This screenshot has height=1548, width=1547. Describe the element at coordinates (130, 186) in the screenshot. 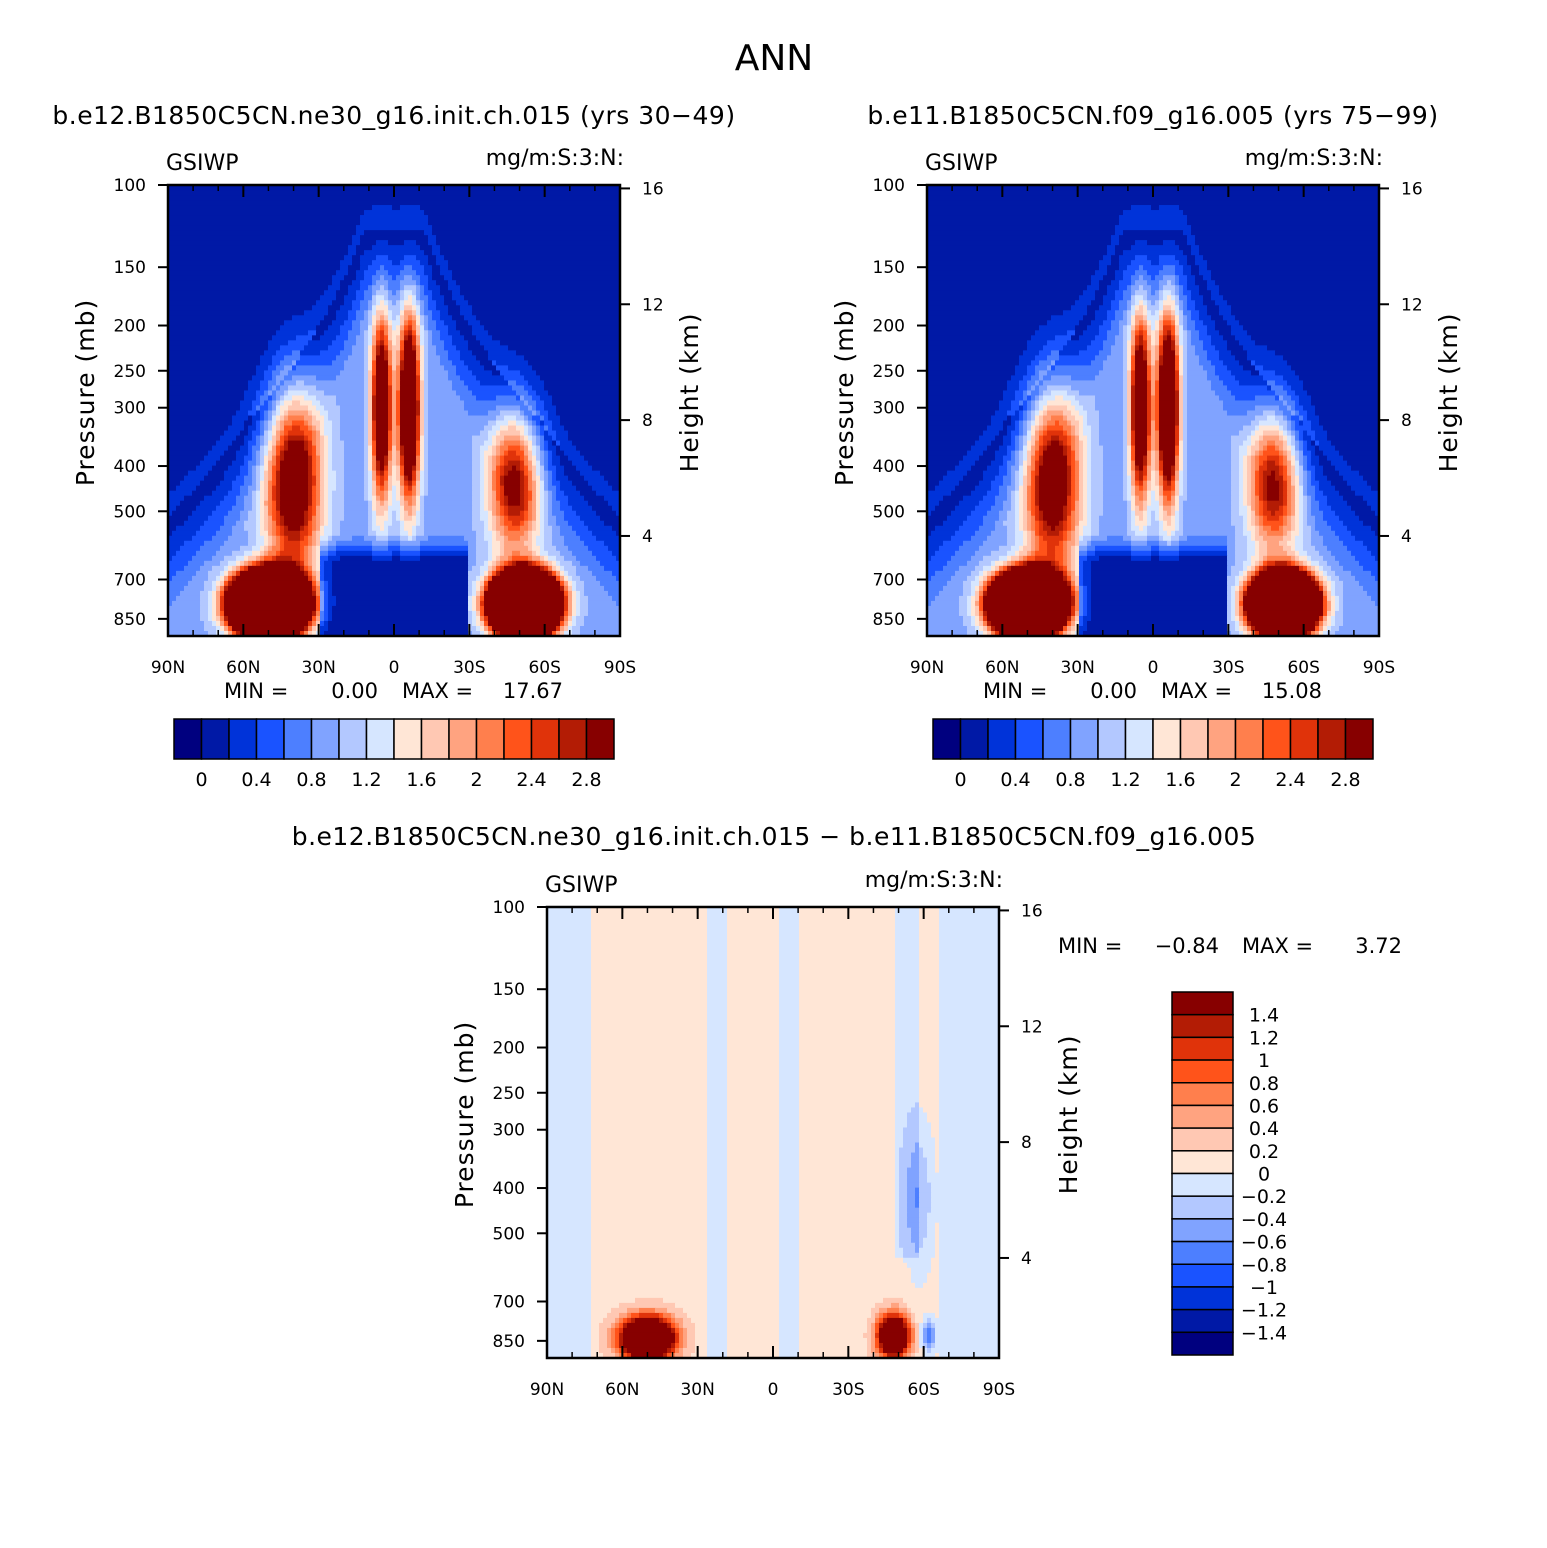

I see `y-tick-label: 100` at that location.